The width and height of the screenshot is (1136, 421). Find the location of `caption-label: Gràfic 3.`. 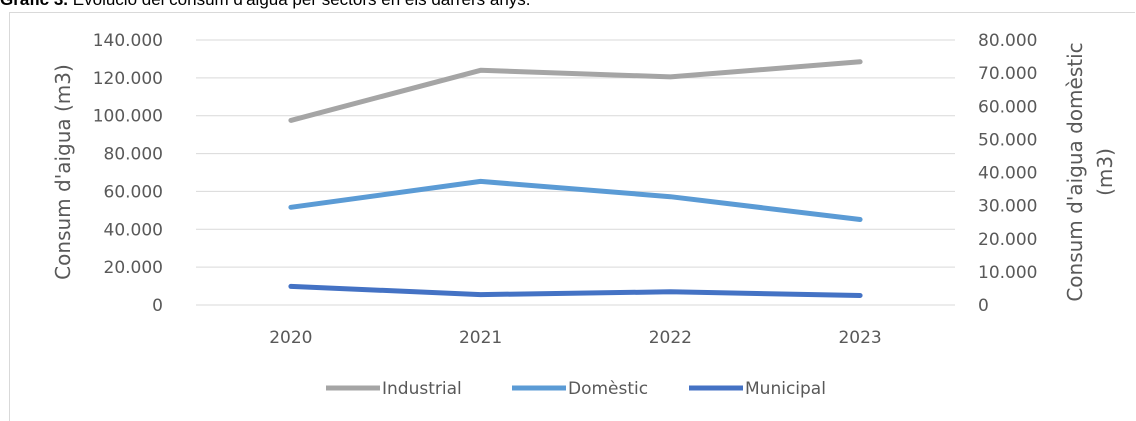

caption-label: Gràfic 3. is located at coordinates (34, 4).